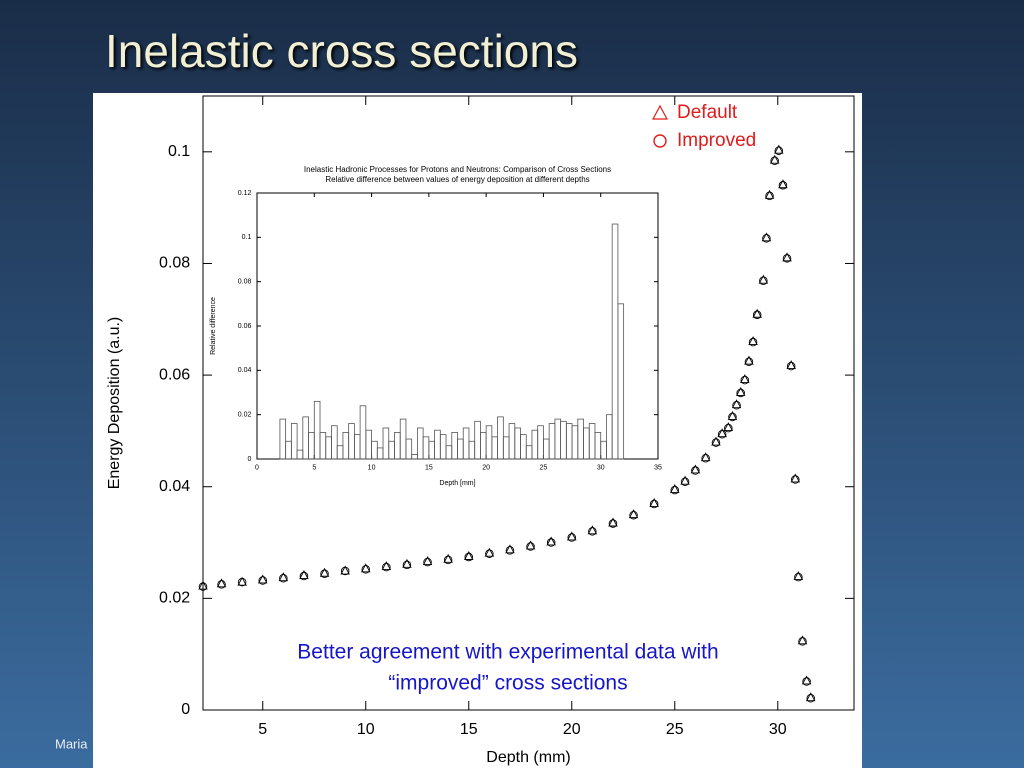  Describe the element at coordinates (114, 403) in the screenshot. I see `y-axis-label: Energy Deposition (a.u.)` at that location.